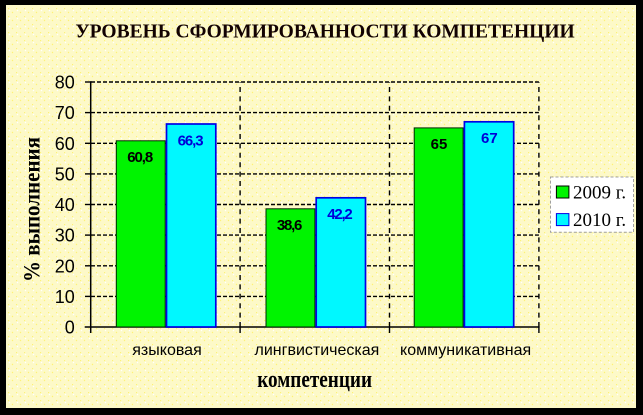 The height and width of the screenshot is (415, 643). I want to click on svg-text:УРОВЕНЬ СФОРМИРОВАННОСТИ КОМПЕ: УРОВЕНЬ СФОРМИРОВАННОСТИ КОМПЕТЕНЦИИ, so click(324, 32).